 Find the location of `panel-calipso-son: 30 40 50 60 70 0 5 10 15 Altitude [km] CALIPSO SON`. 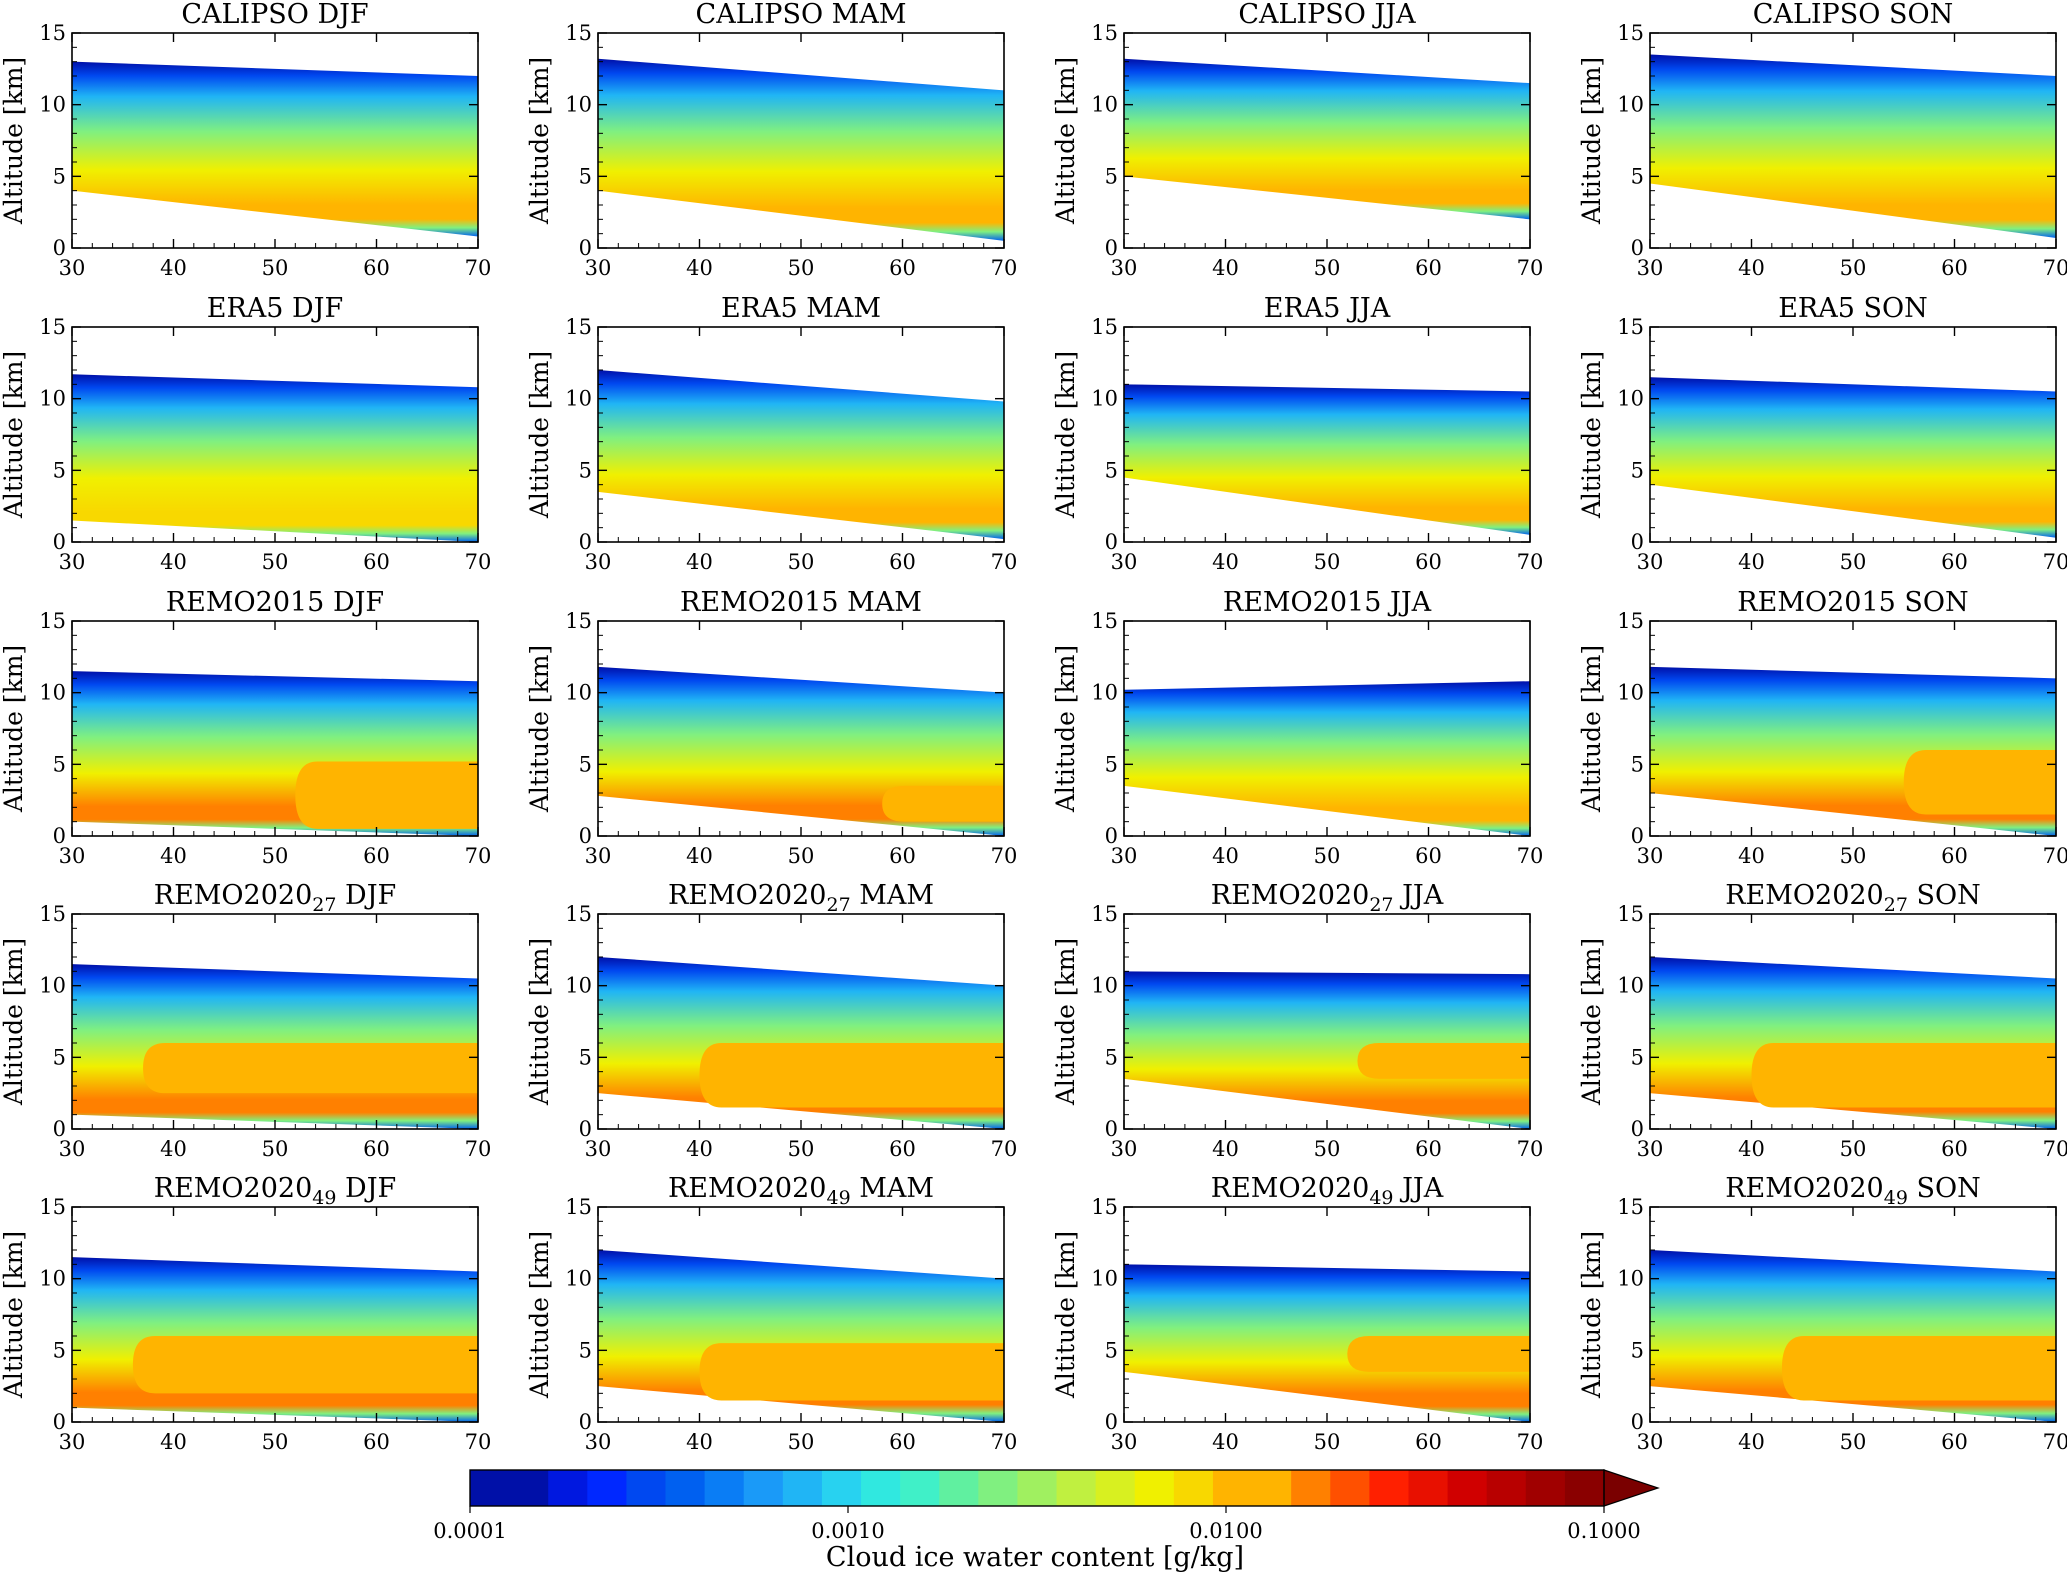

panel-calipso-son: 30 40 50 60 70 0 5 10 15 Altitude [km] CALIPSO SON is located at coordinates (1822, 140).